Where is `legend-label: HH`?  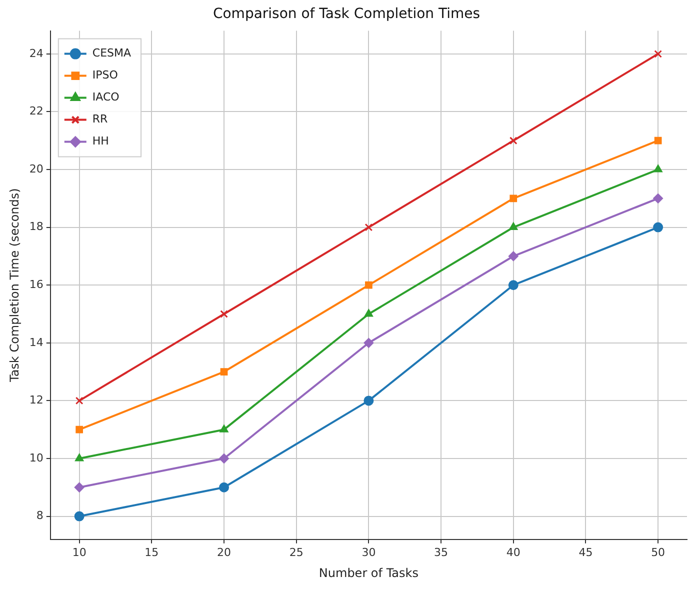 legend-label: HH is located at coordinates (100, 141).